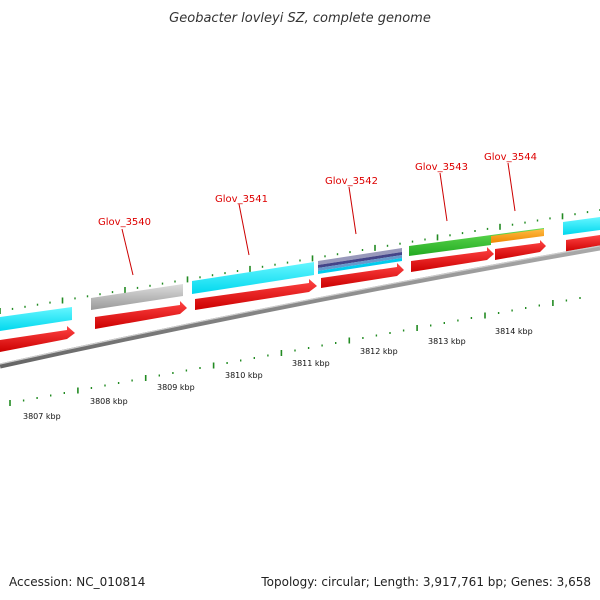 The height and width of the screenshot is (600, 600). Describe the element at coordinates (447, 341) in the screenshot. I see `scale-label-3813: 3813 kbp` at that location.